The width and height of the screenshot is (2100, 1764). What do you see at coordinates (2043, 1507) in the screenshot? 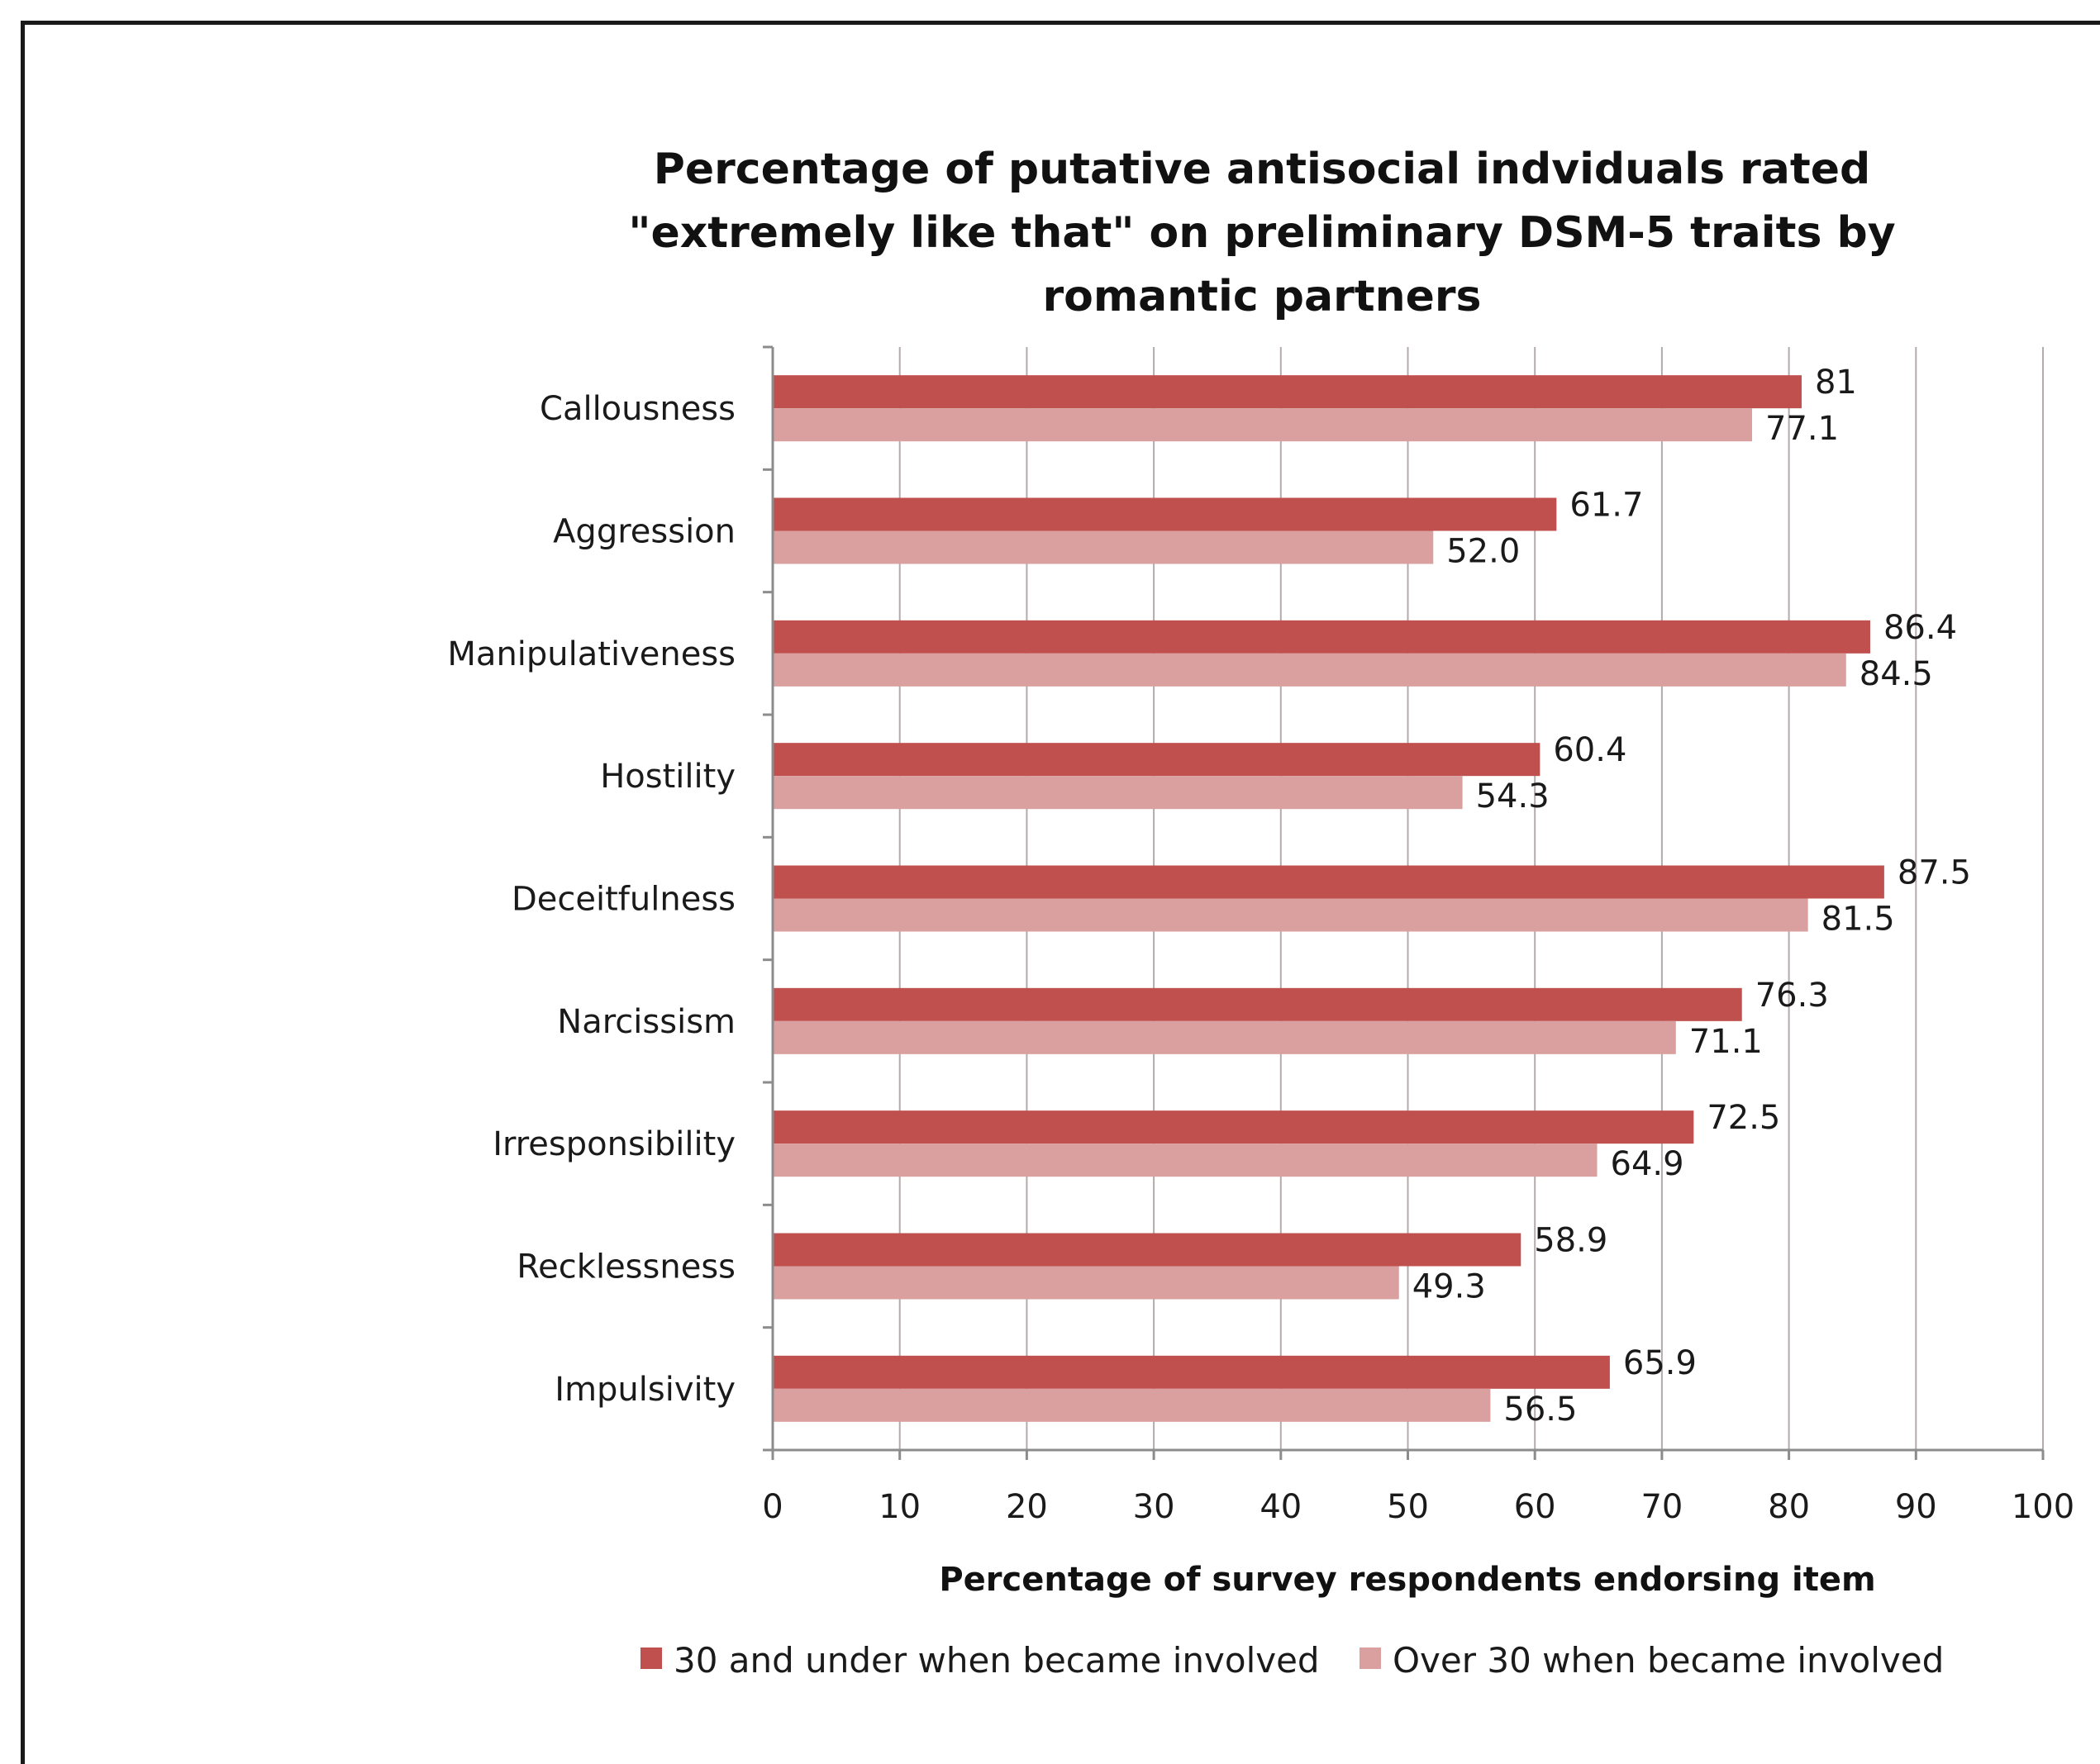
I see `x-tick-label-100: 100` at bounding box center [2043, 1507].